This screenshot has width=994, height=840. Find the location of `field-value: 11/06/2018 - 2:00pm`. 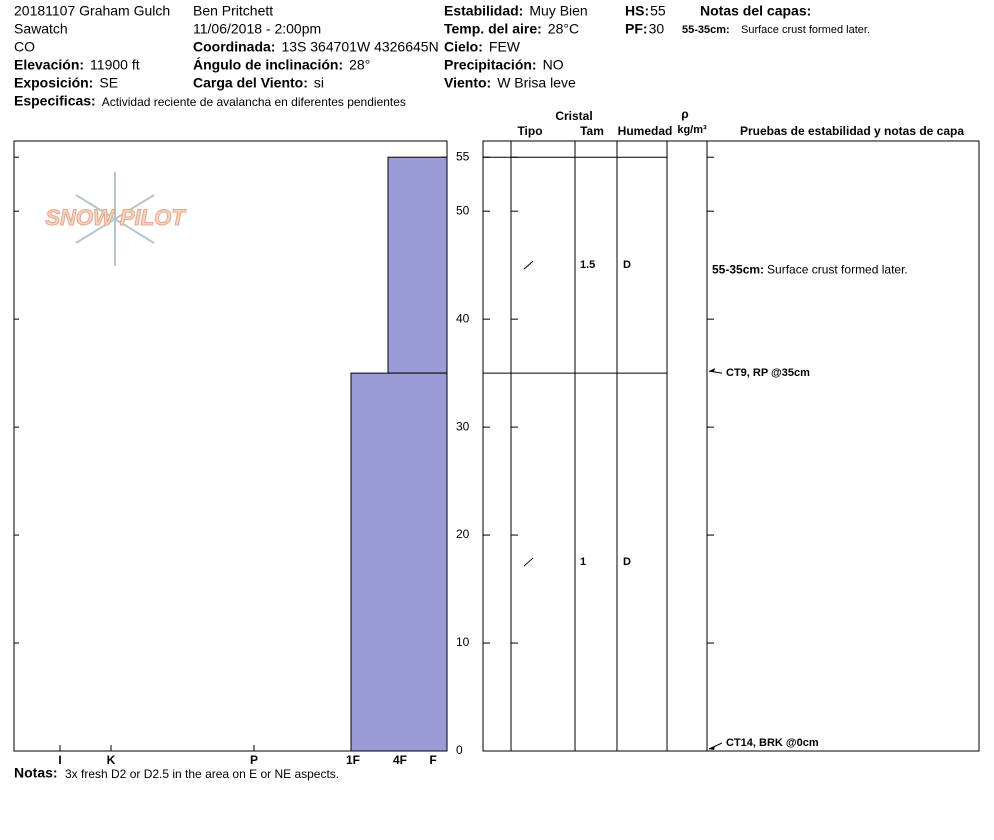

field-value: 11/06/2018 - 2:00pm is located at coordinates (257, 29).